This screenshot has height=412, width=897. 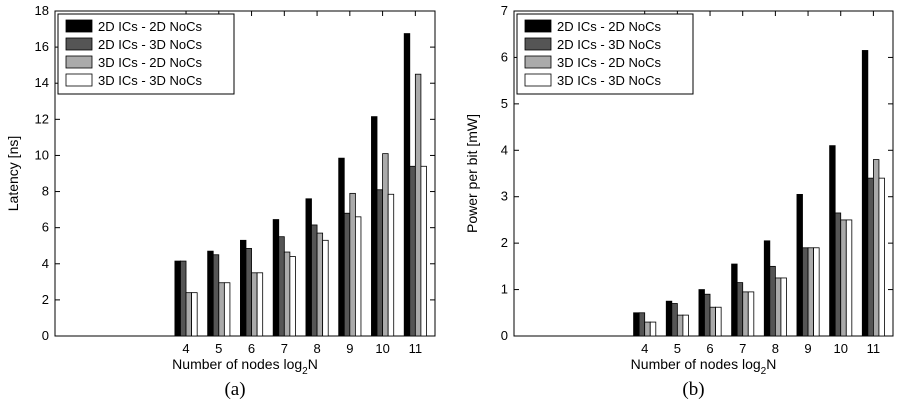 What do you see at coordinates (13, 174) in the screenshot?
I see `y-axis-label: Latency [ns]` at bounding box center [13, 174].